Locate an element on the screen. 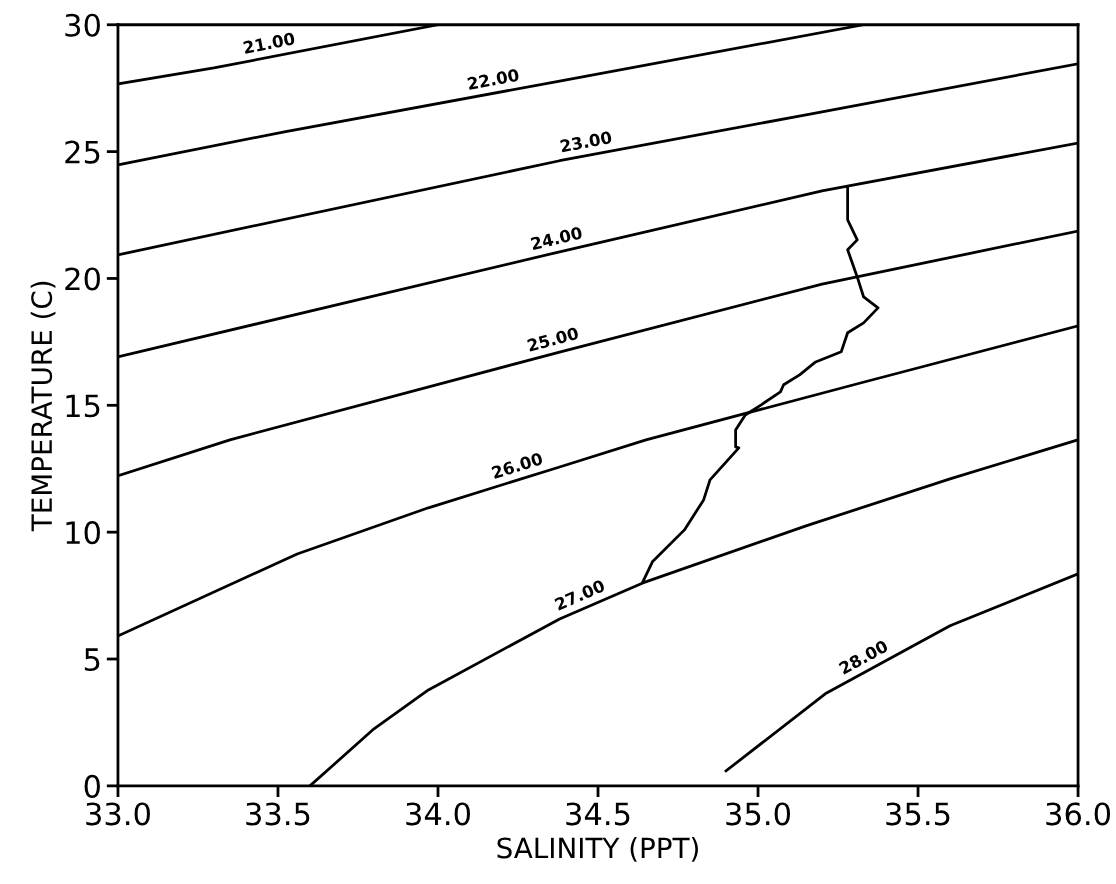  x-tick-label: 35.0 is located at coordinates (758, 814).